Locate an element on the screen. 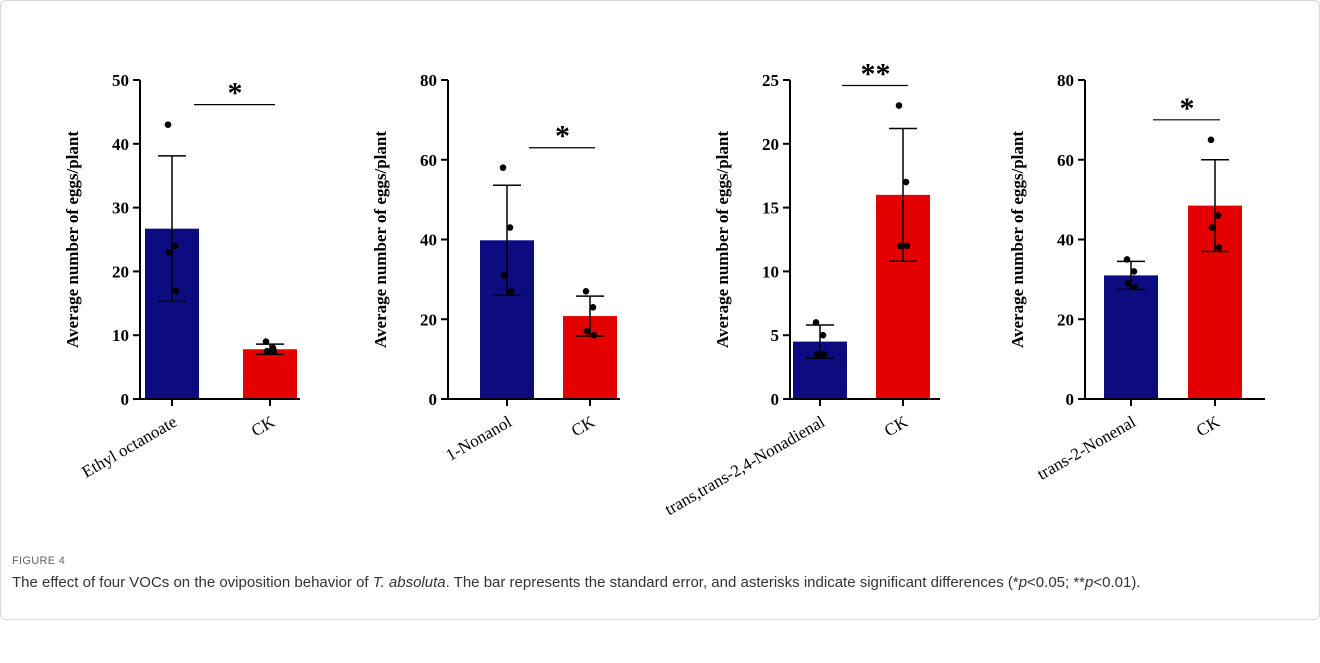  caption-text: <0.01). is located at coordinates (1117, 582).